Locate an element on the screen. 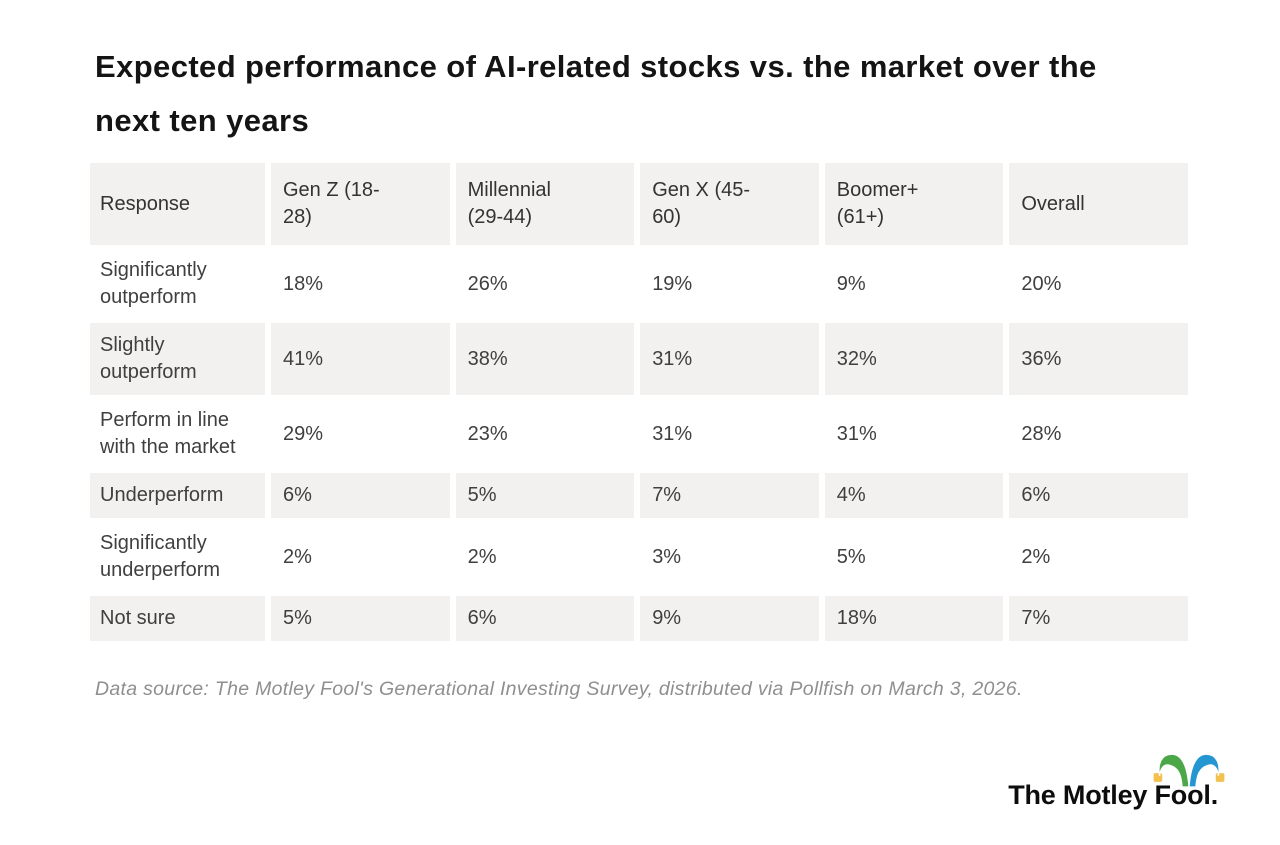  table-cell: 26% is located at coordinates (487, 283).